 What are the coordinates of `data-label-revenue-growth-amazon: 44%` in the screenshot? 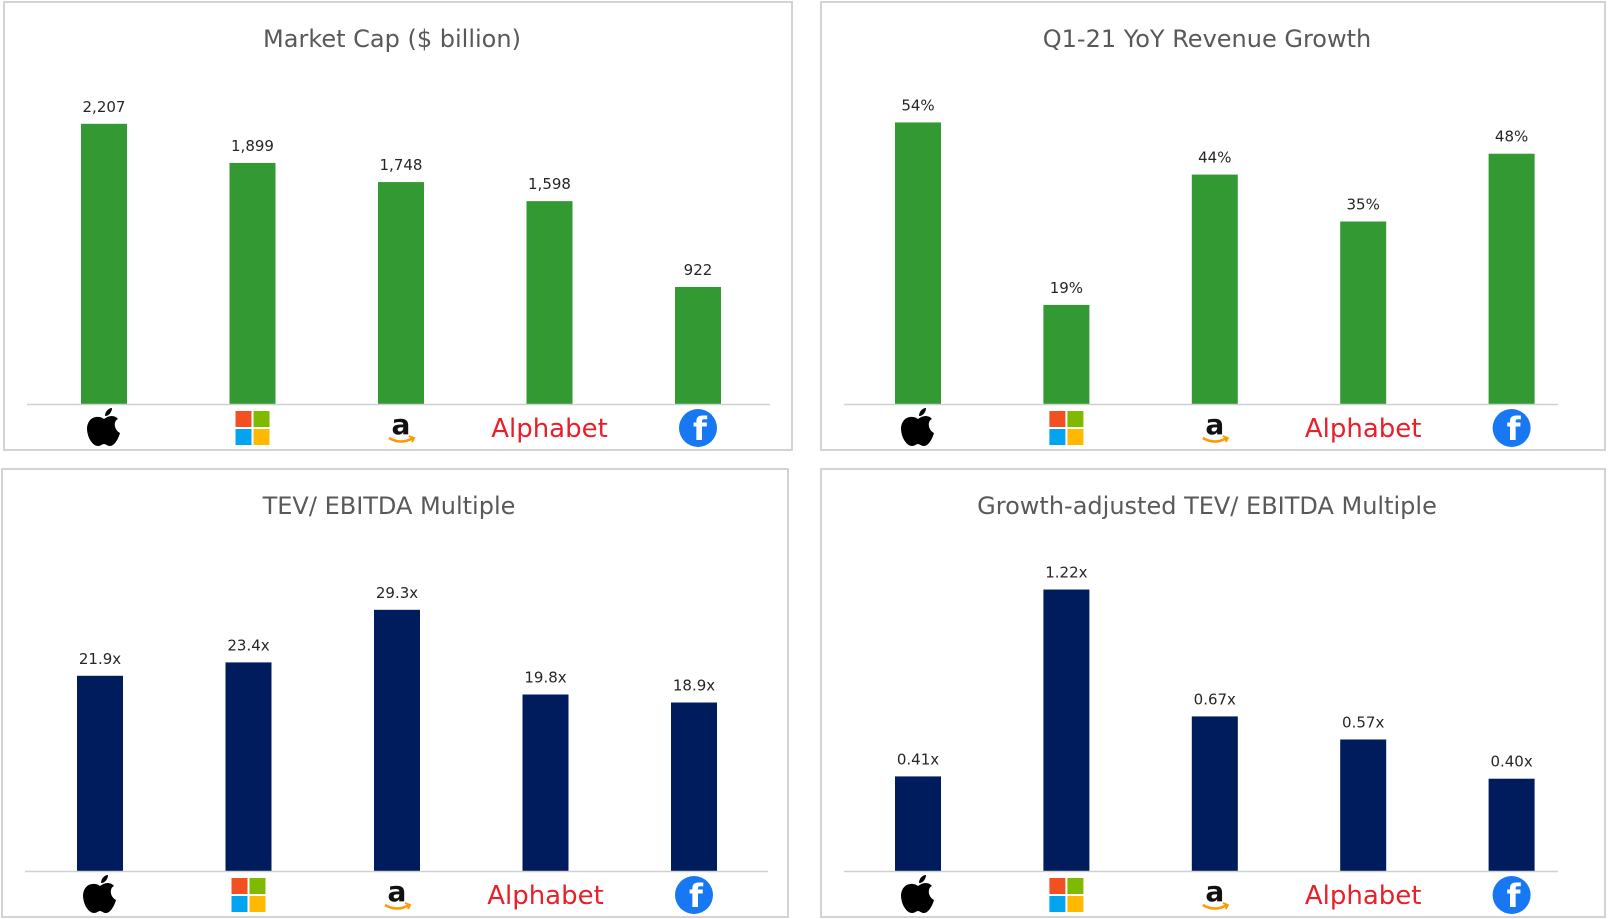 It's located at (1214, 158).